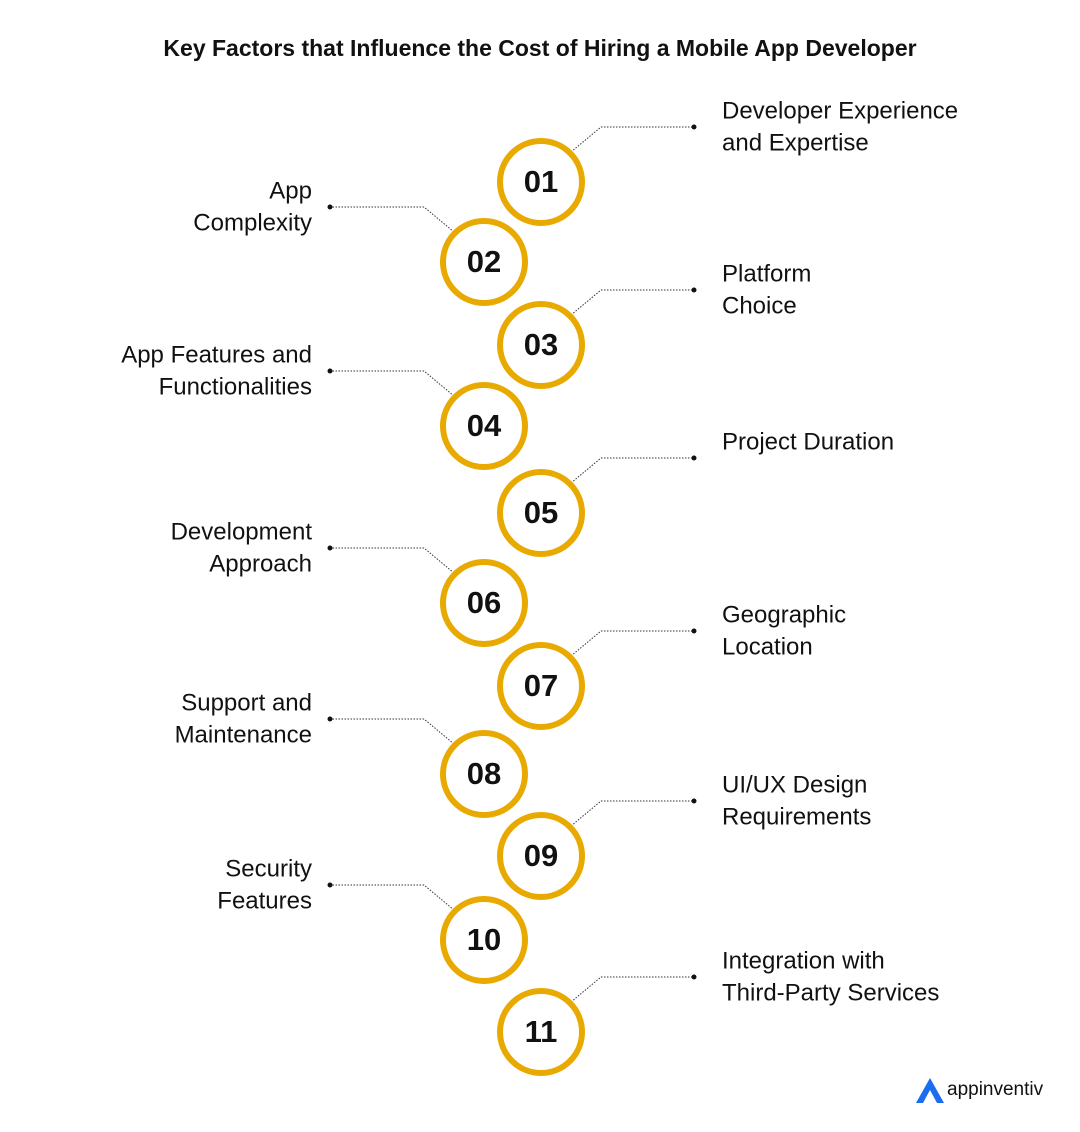 Image resolution: width=1080 pixels, height=1132 pixels. Describe the element at coordinates (235, 386) in the screenshot. I see `step-label: Functionalities` at that location.